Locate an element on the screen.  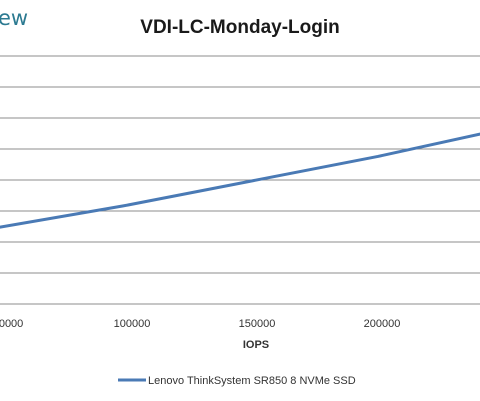
legend-label: Lenovo ThinkSystem SR850 8 NVMe SSD is located at coordinates (252, 381).